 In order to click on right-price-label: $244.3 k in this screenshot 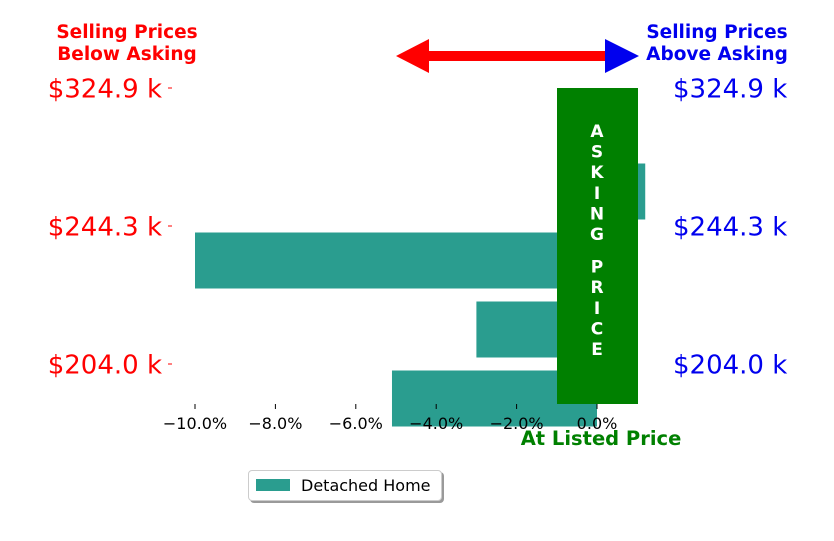, I will do `click(730, 228)`.